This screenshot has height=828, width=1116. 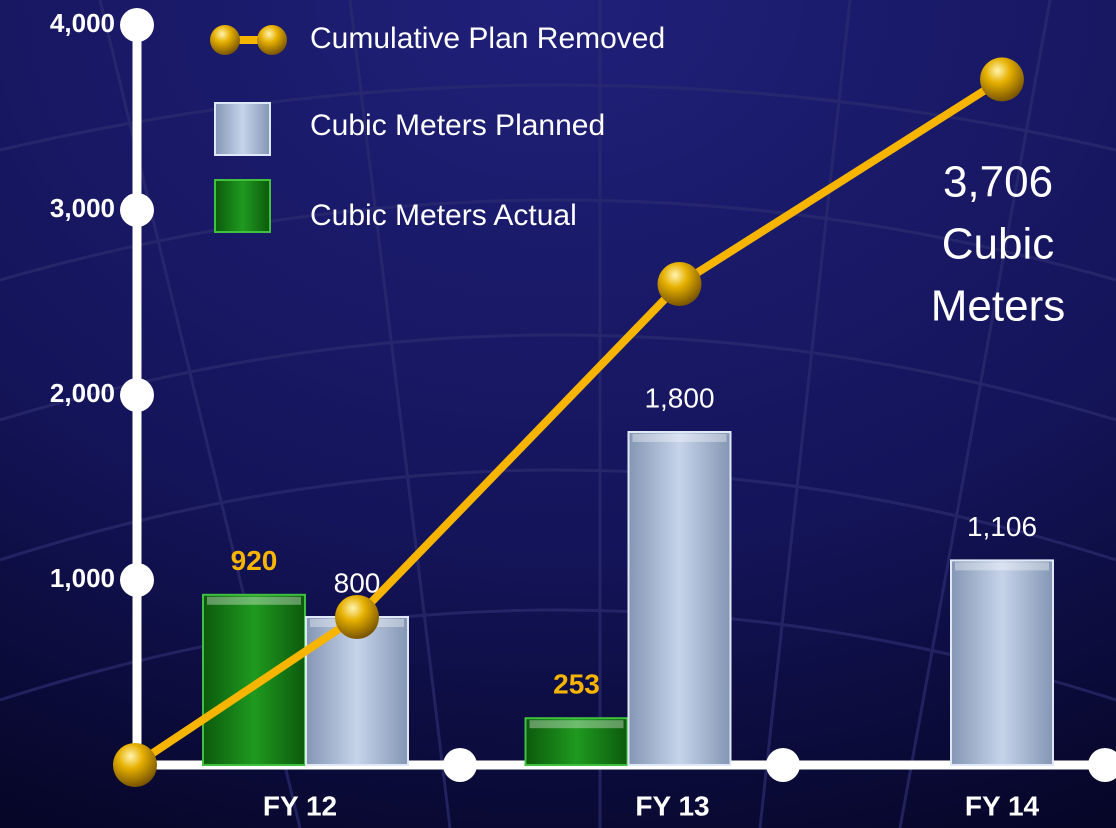 What do you see at coordinates (82, 208) in the screenshot?
I see `y-tick-label: 3,000` at bounding box center [82, 208].